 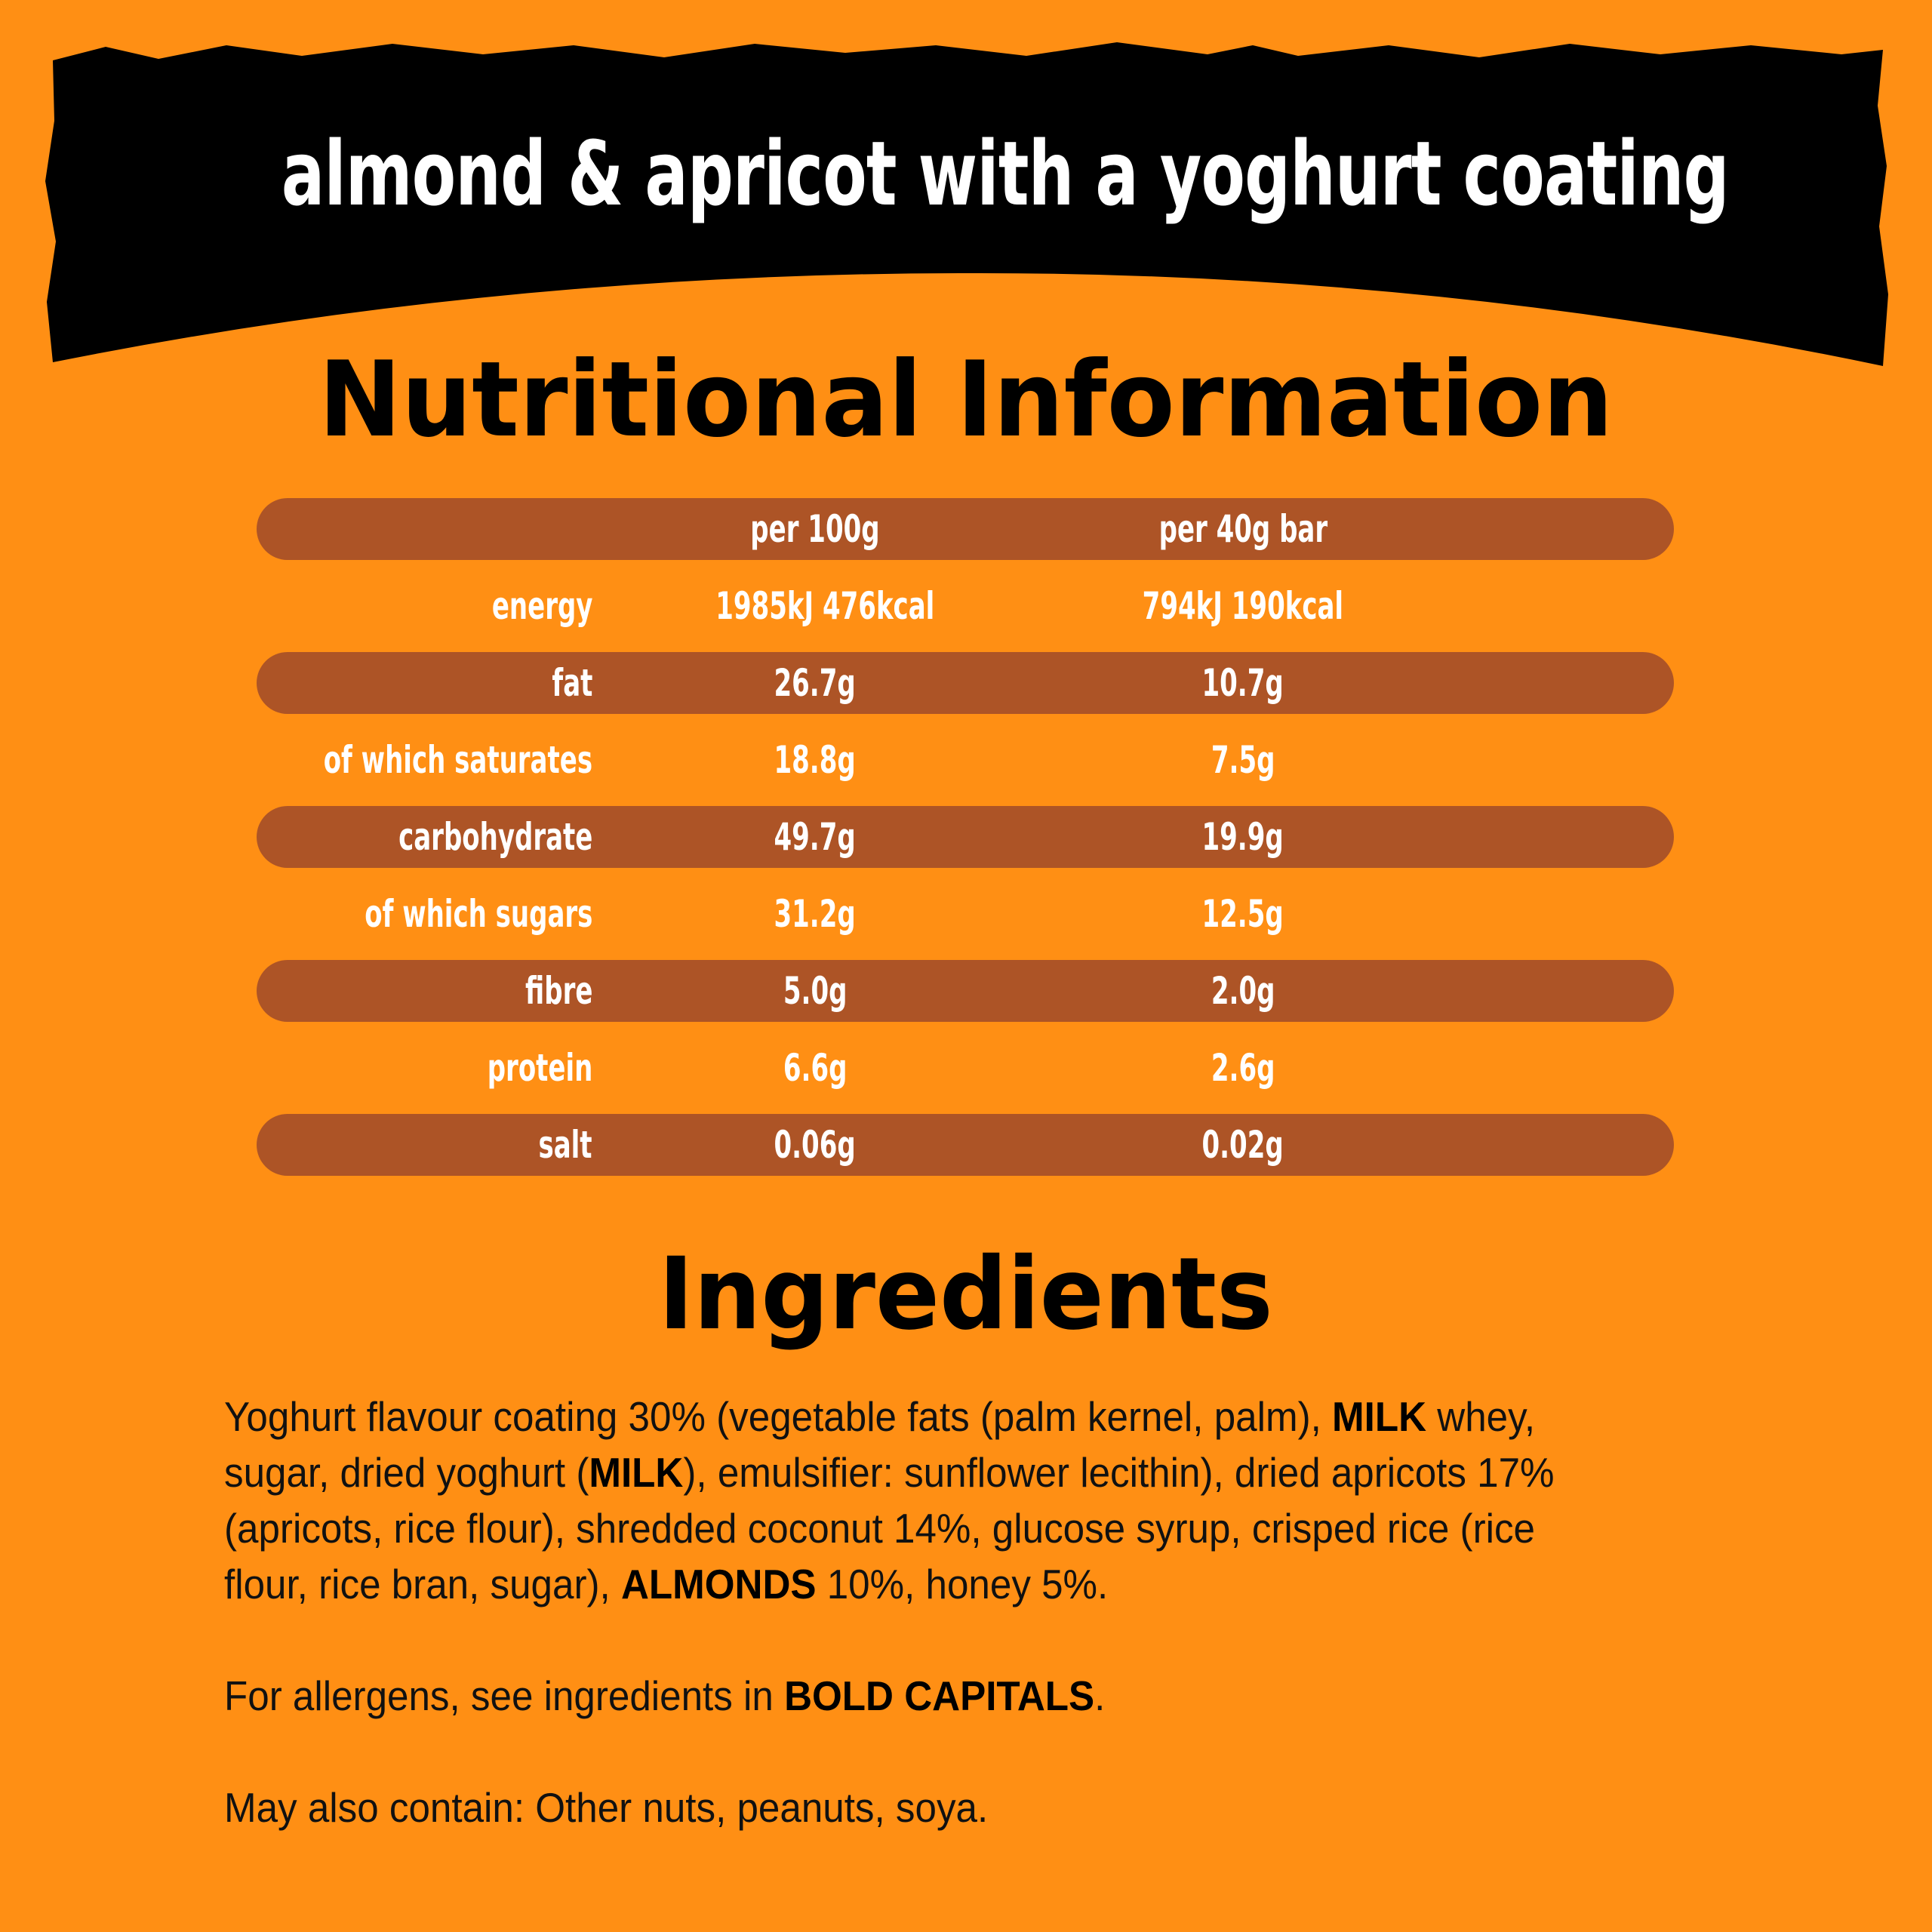 I want to click on text: 10%, honey 5%., so click(x=962, y=1584).